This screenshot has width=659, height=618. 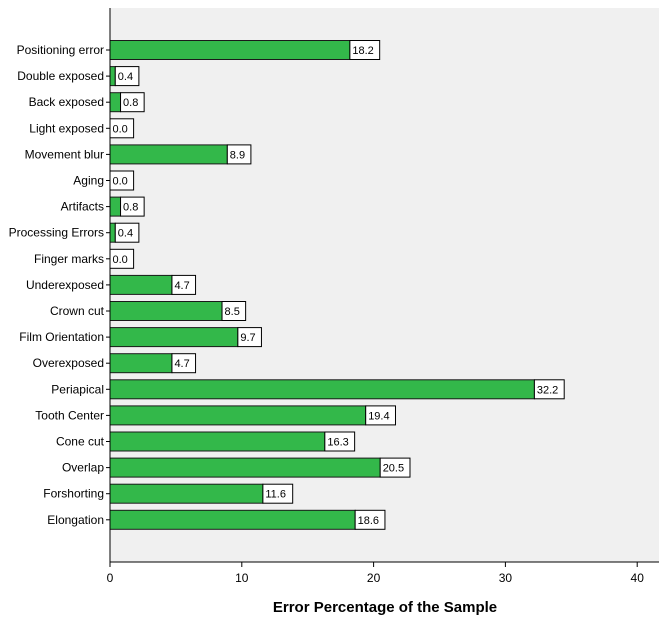 I want to click on x-tick-label: 20, so click(x=374, y=578).